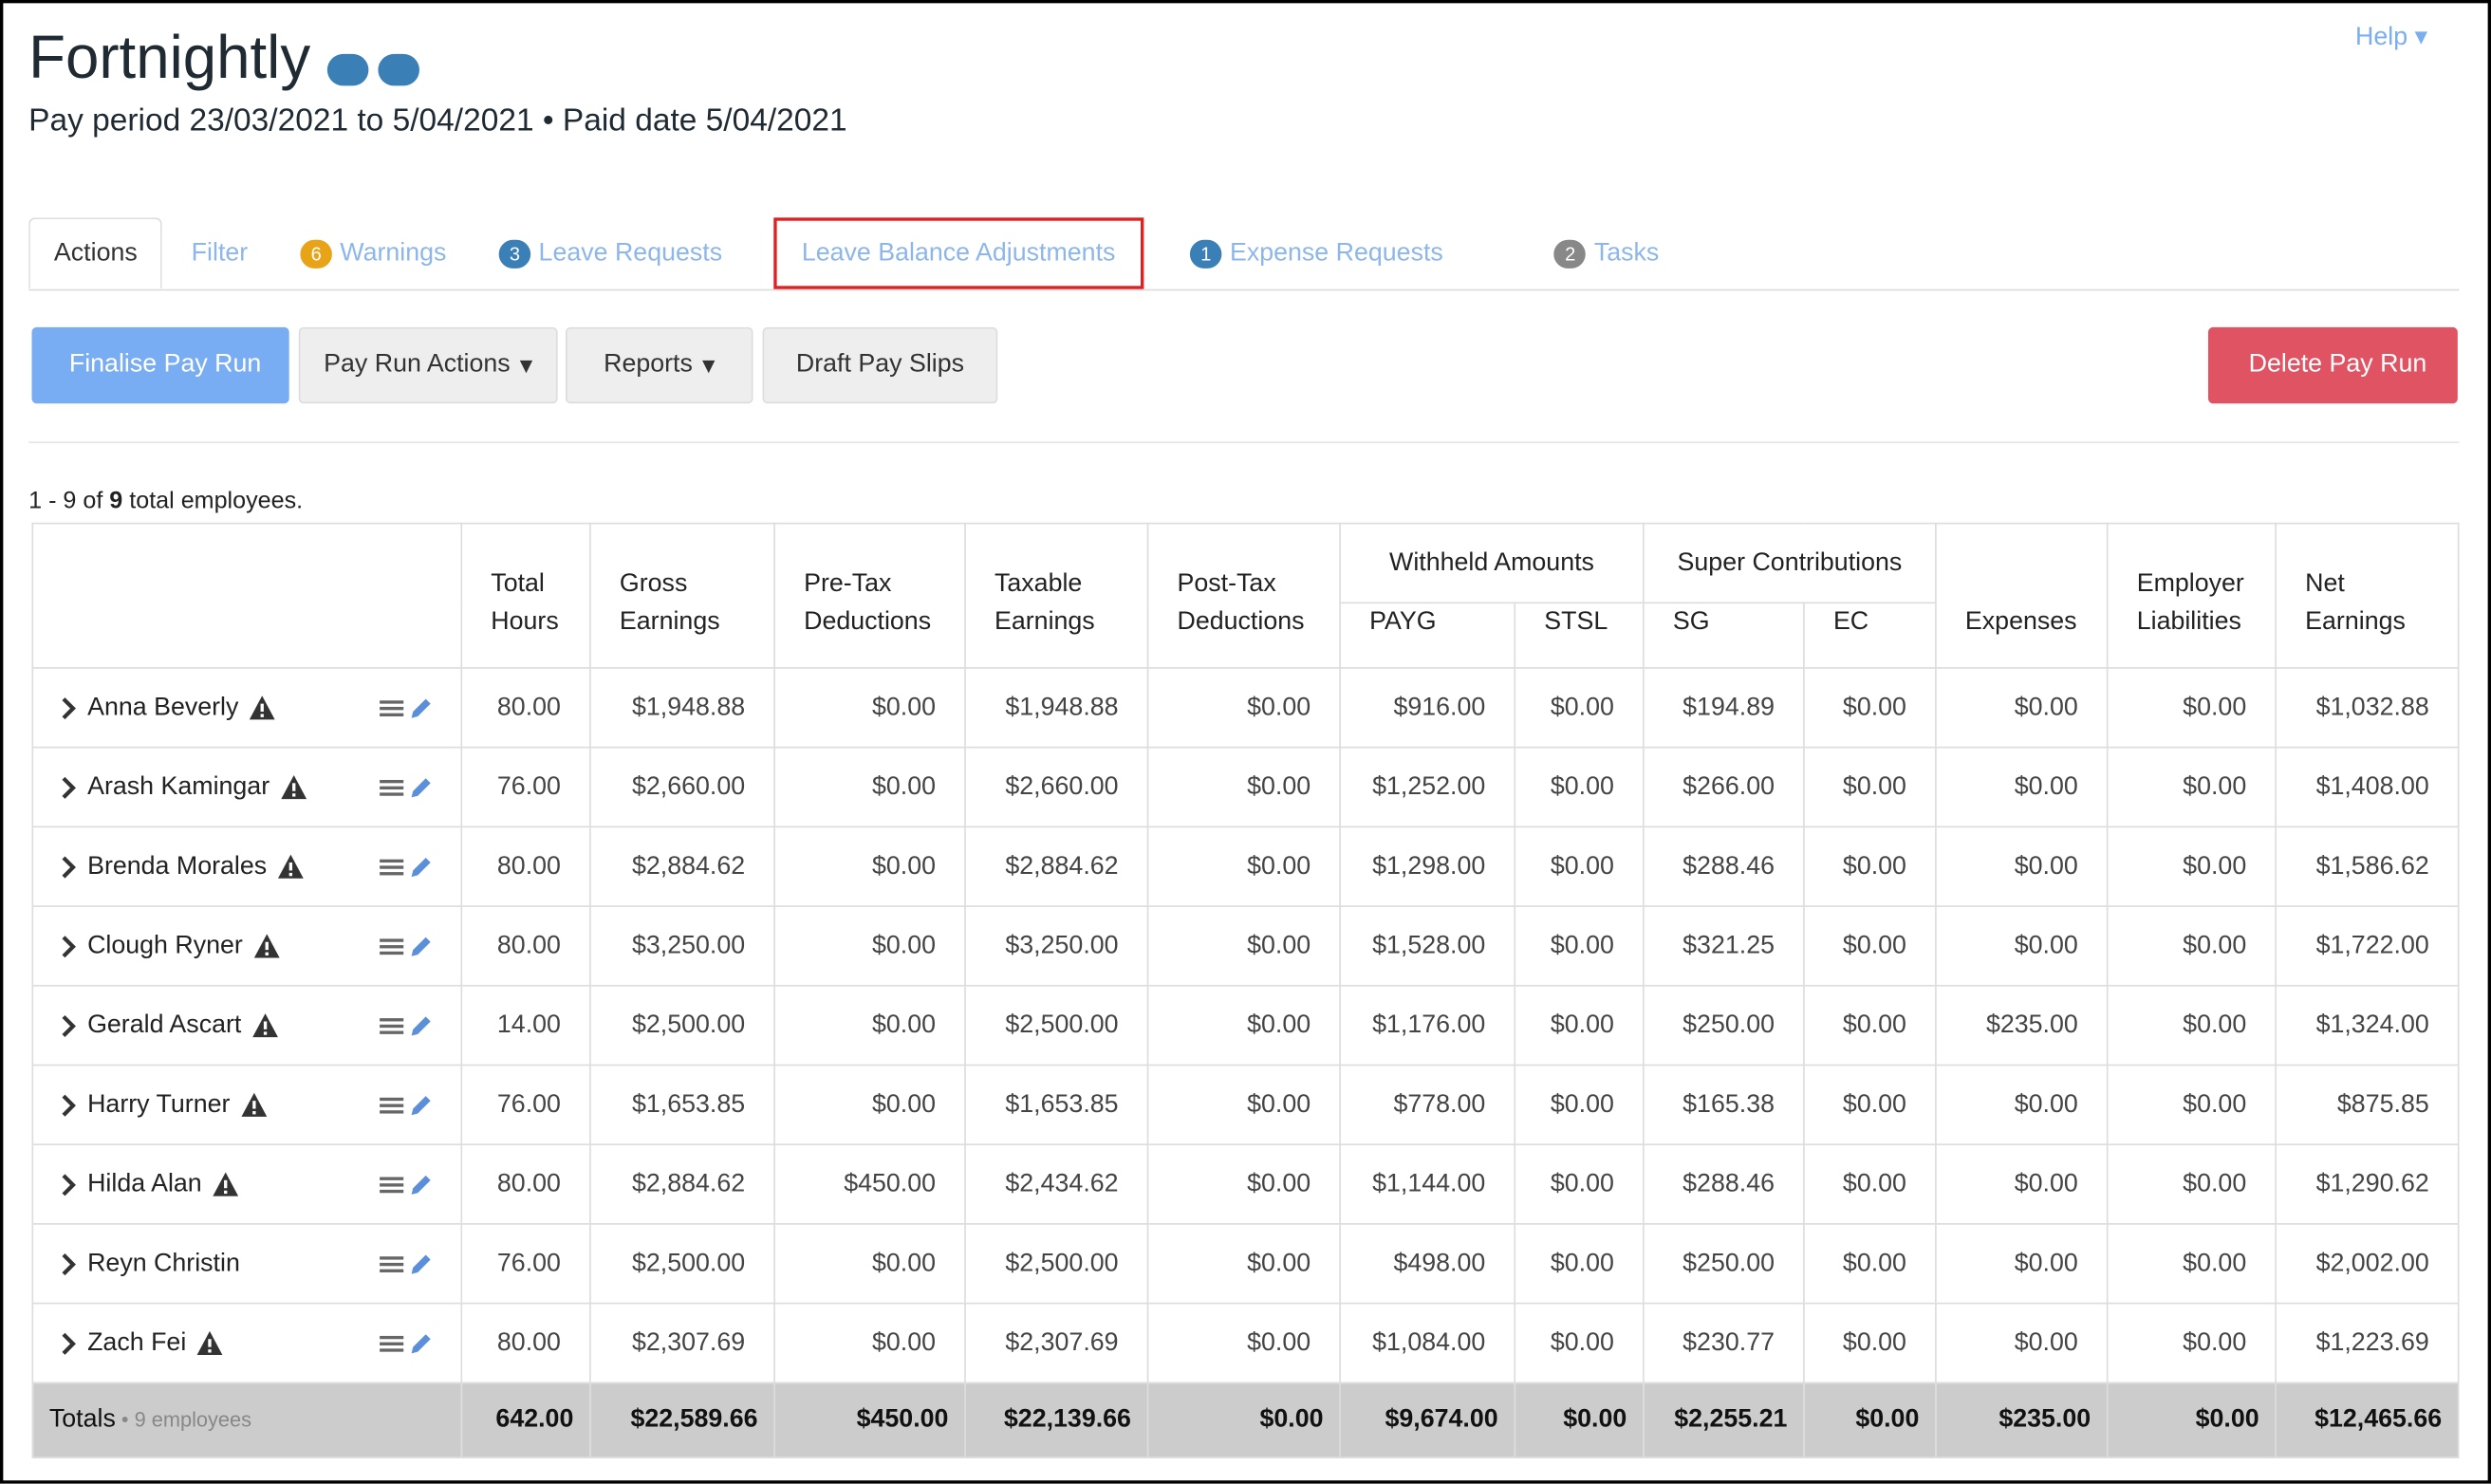 The image size is (2491, 1484). Describe the element at coordinates (405, 1025) in the screenshot. I see `row-tools` at that location.